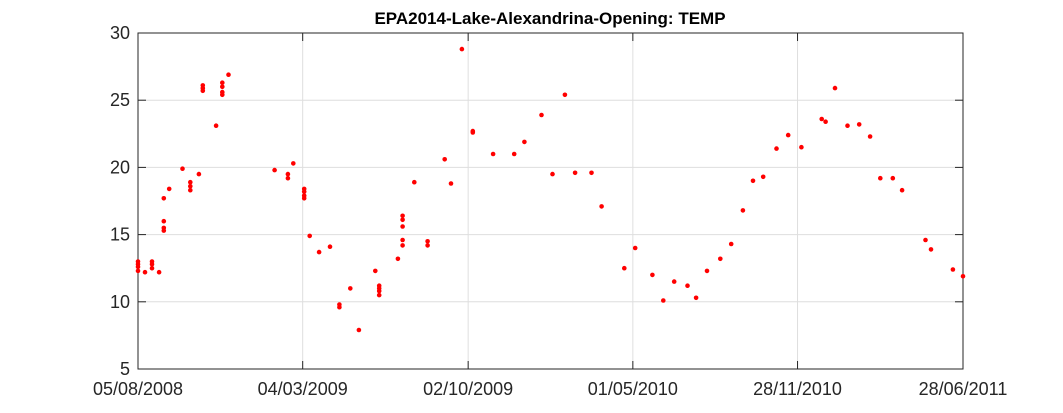 The image size is (1063, 413). Describe the element at coordinates (120, 167) in the screenshot. I see `y-tick-label: 20` at that location.